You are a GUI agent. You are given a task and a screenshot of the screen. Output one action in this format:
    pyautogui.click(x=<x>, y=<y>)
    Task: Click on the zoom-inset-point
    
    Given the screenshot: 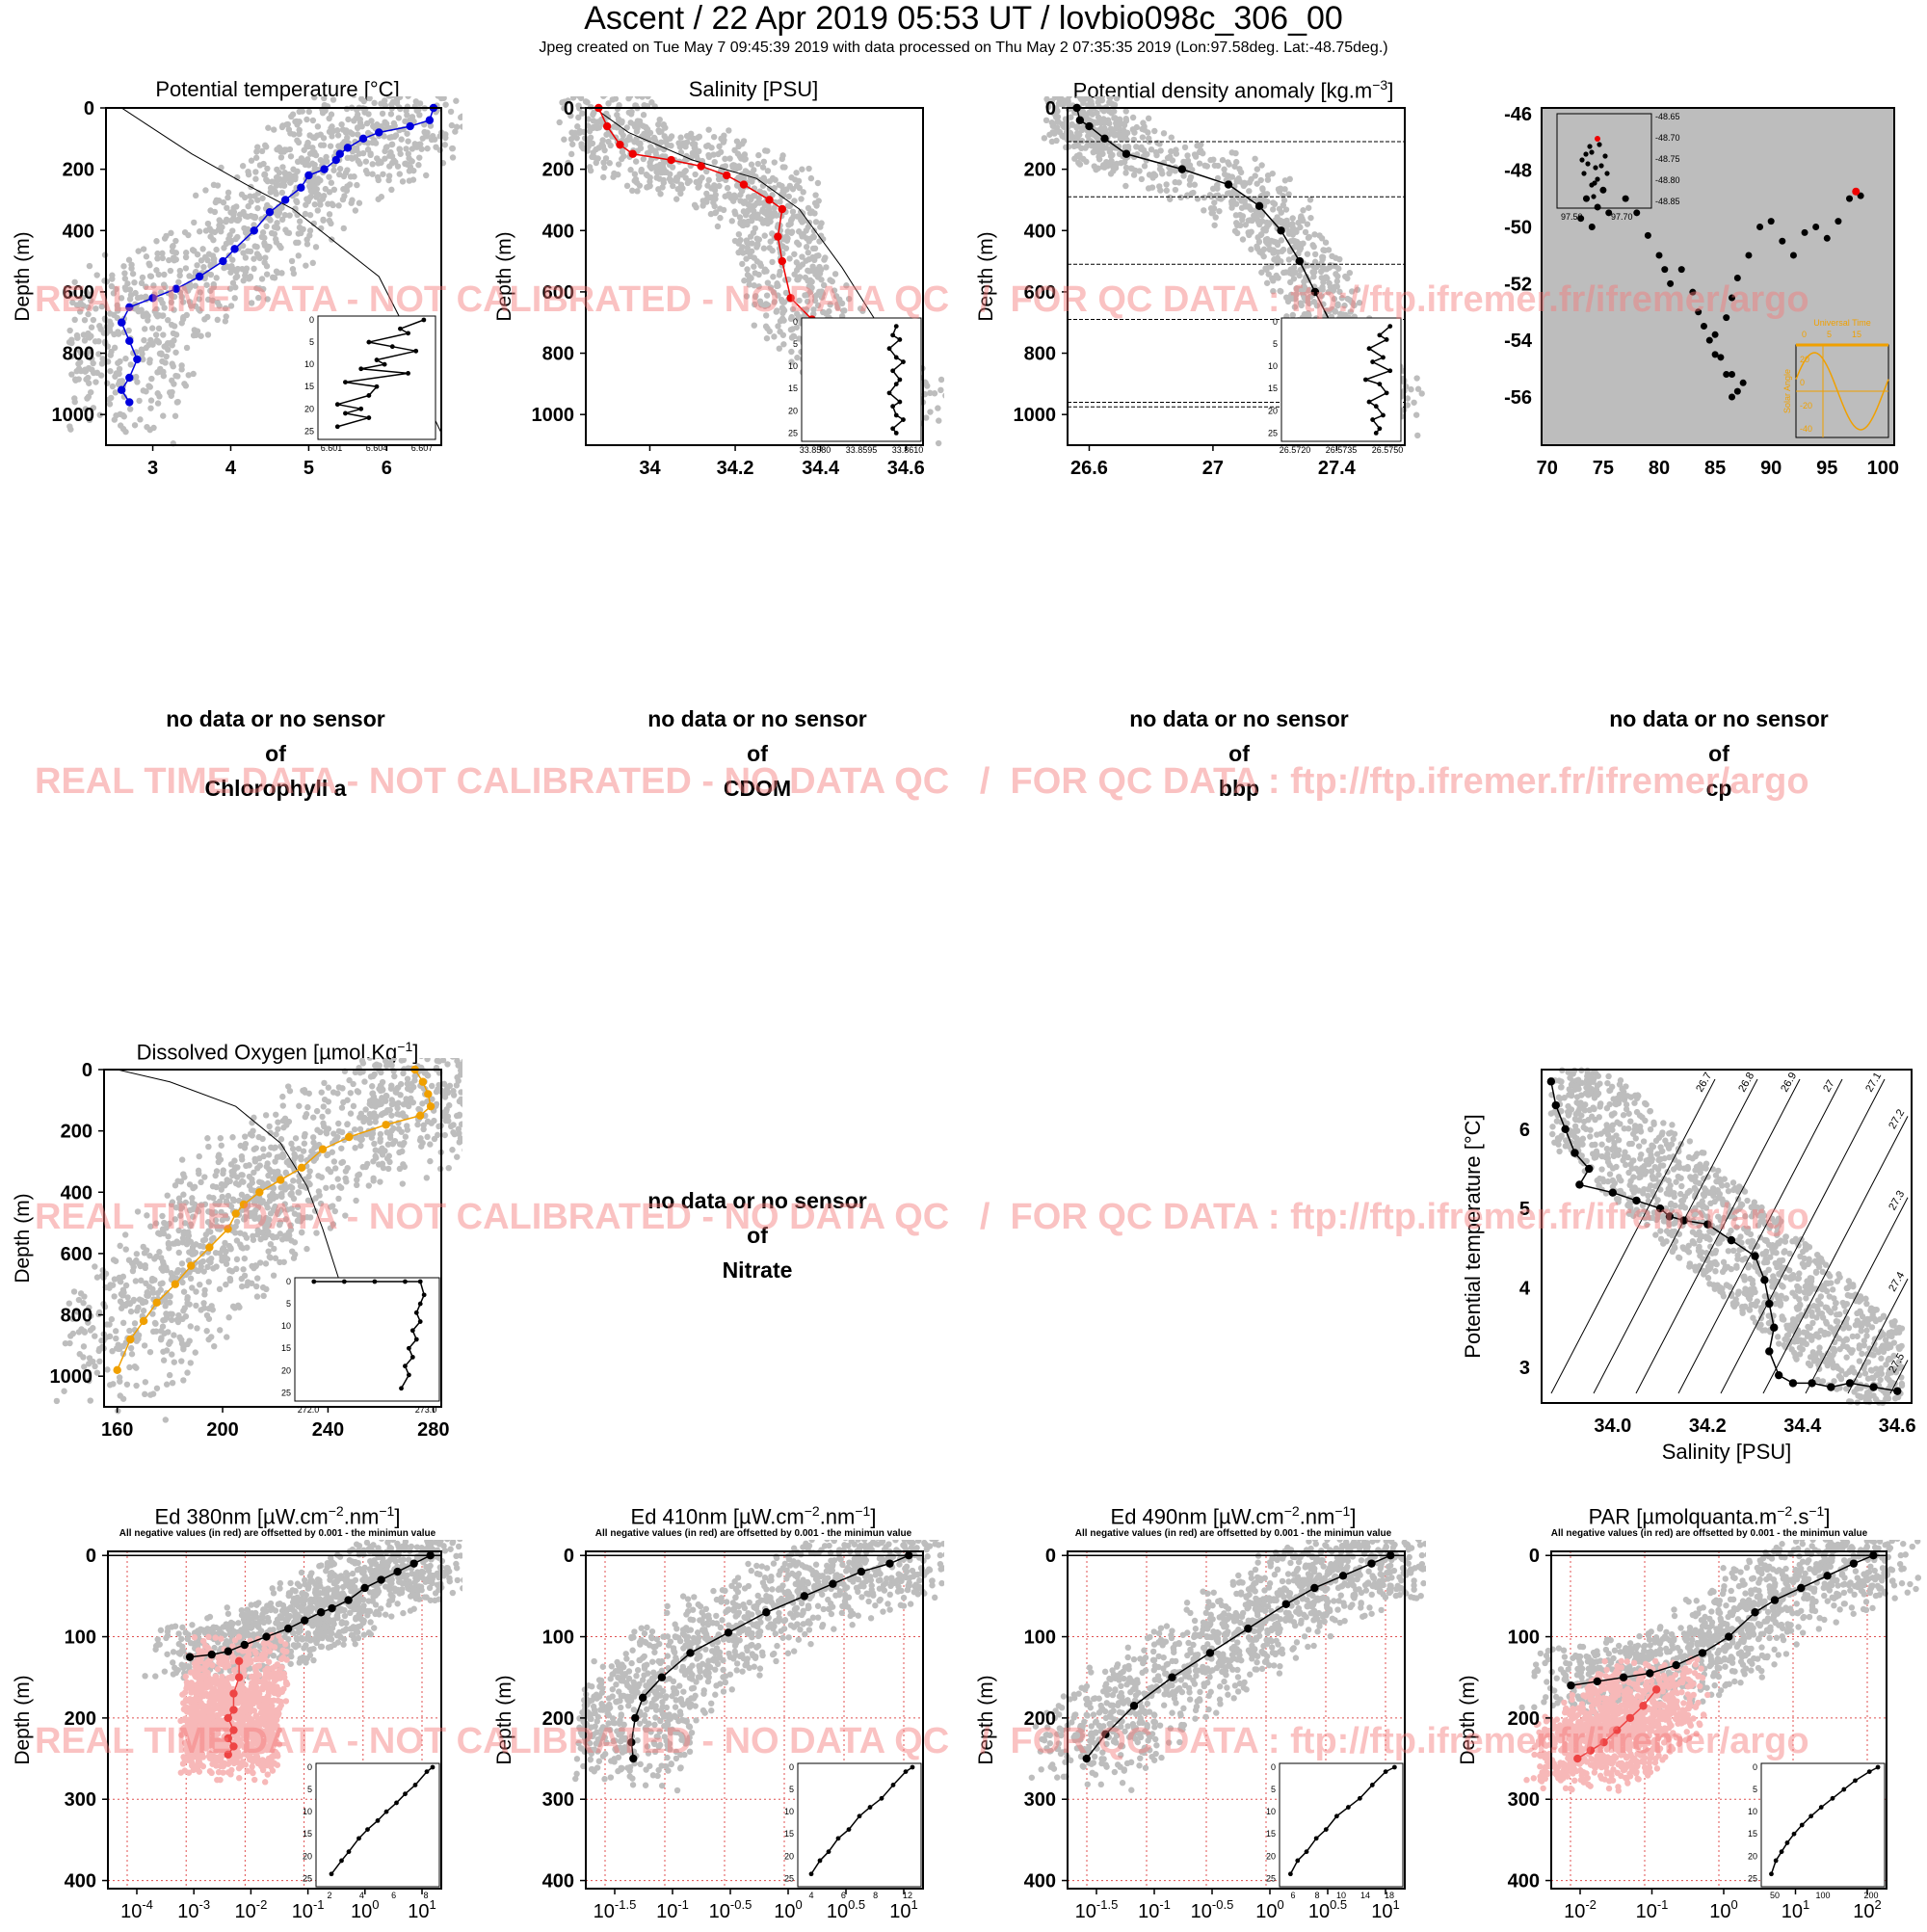 What is the action you would take?
    pyautogui.click(x=1587, y=163)
    